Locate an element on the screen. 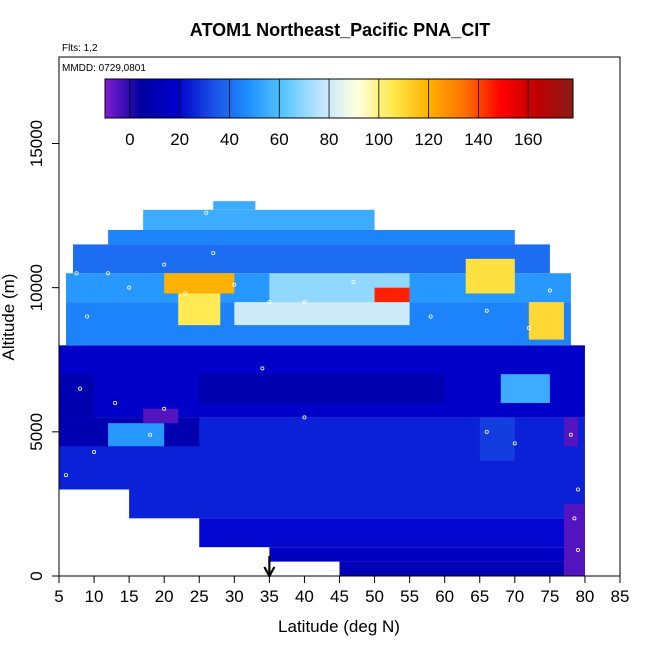 This screenshot has height=650, width=650. colorbar: 0 20 40 60 80 100 120 140 160 is located at coordinates (339, 114).